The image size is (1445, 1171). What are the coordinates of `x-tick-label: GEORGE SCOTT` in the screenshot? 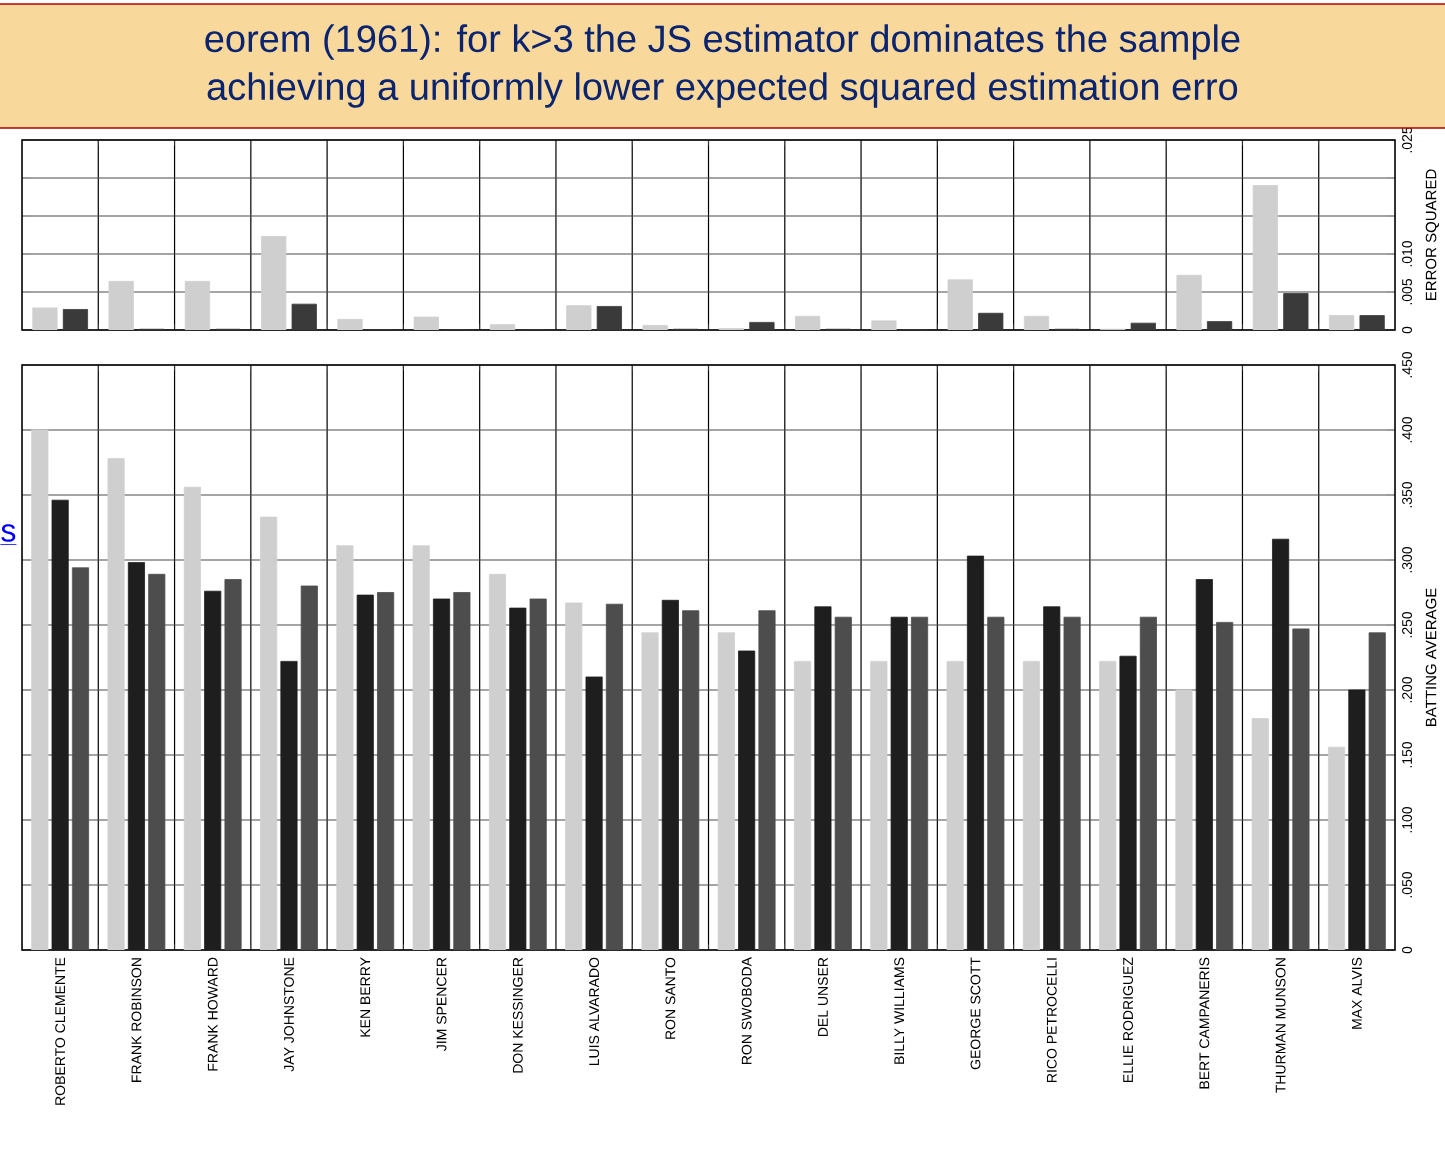 It's located at (975, 1013).